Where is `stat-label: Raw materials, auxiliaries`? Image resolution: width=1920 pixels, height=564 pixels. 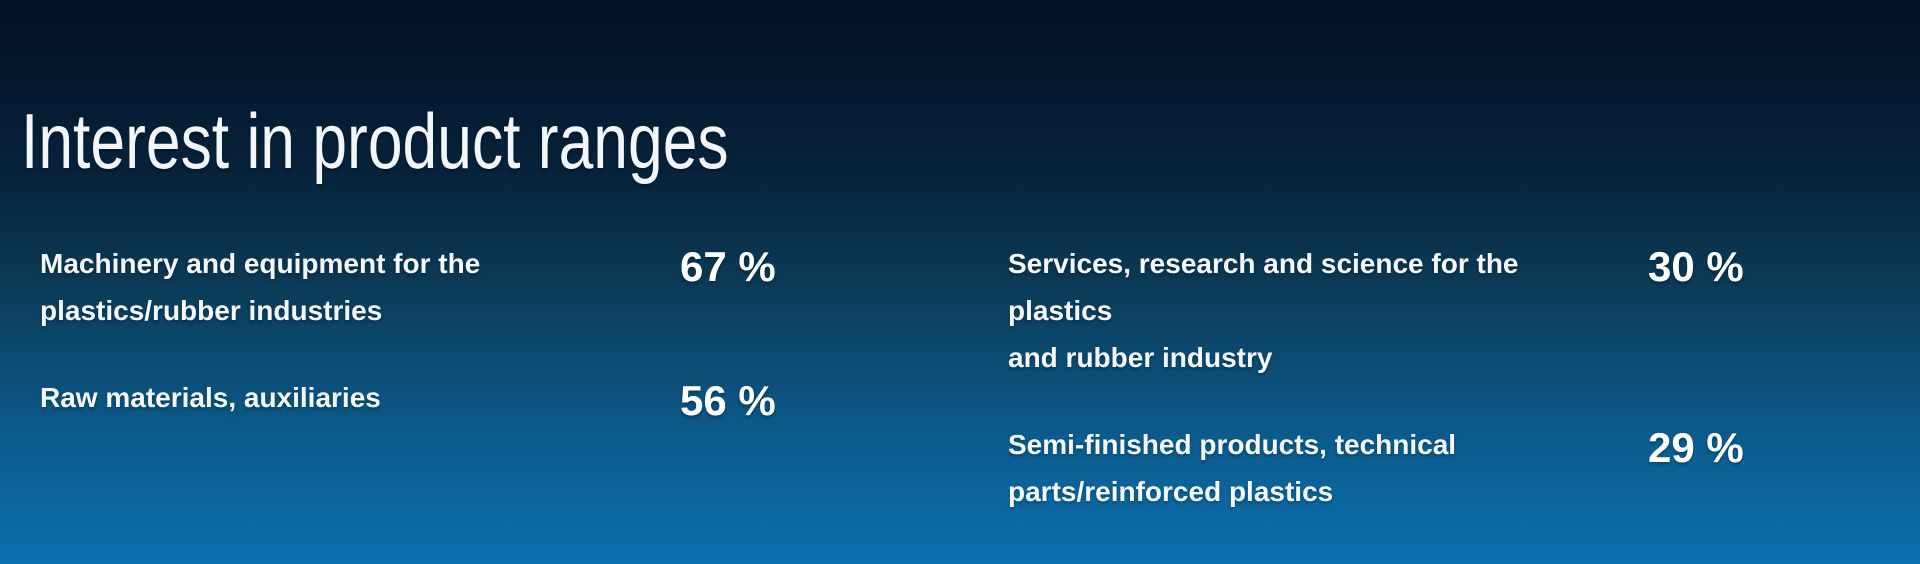 stat-label: Raw materials, auxiliaries is located at coordinates (350, 397).